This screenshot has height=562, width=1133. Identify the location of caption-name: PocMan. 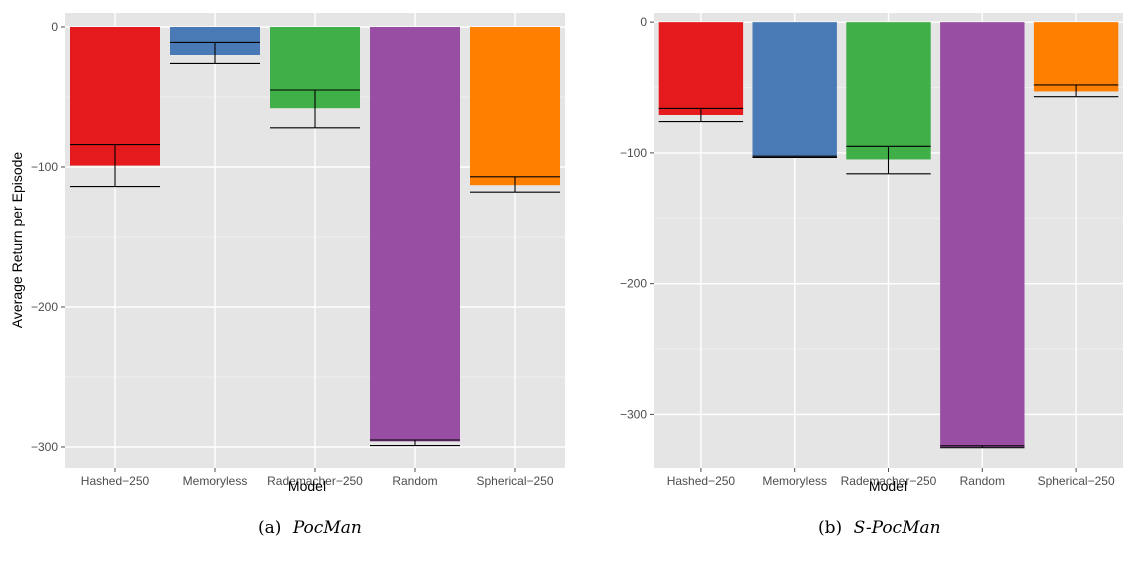
(327, 528).